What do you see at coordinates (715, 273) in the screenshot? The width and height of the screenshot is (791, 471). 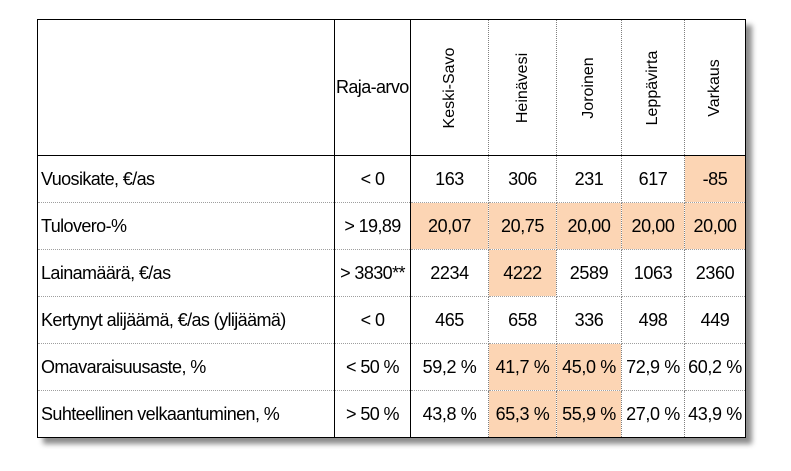 I see `value-cell: 2360` at bounding box center [715, 273].